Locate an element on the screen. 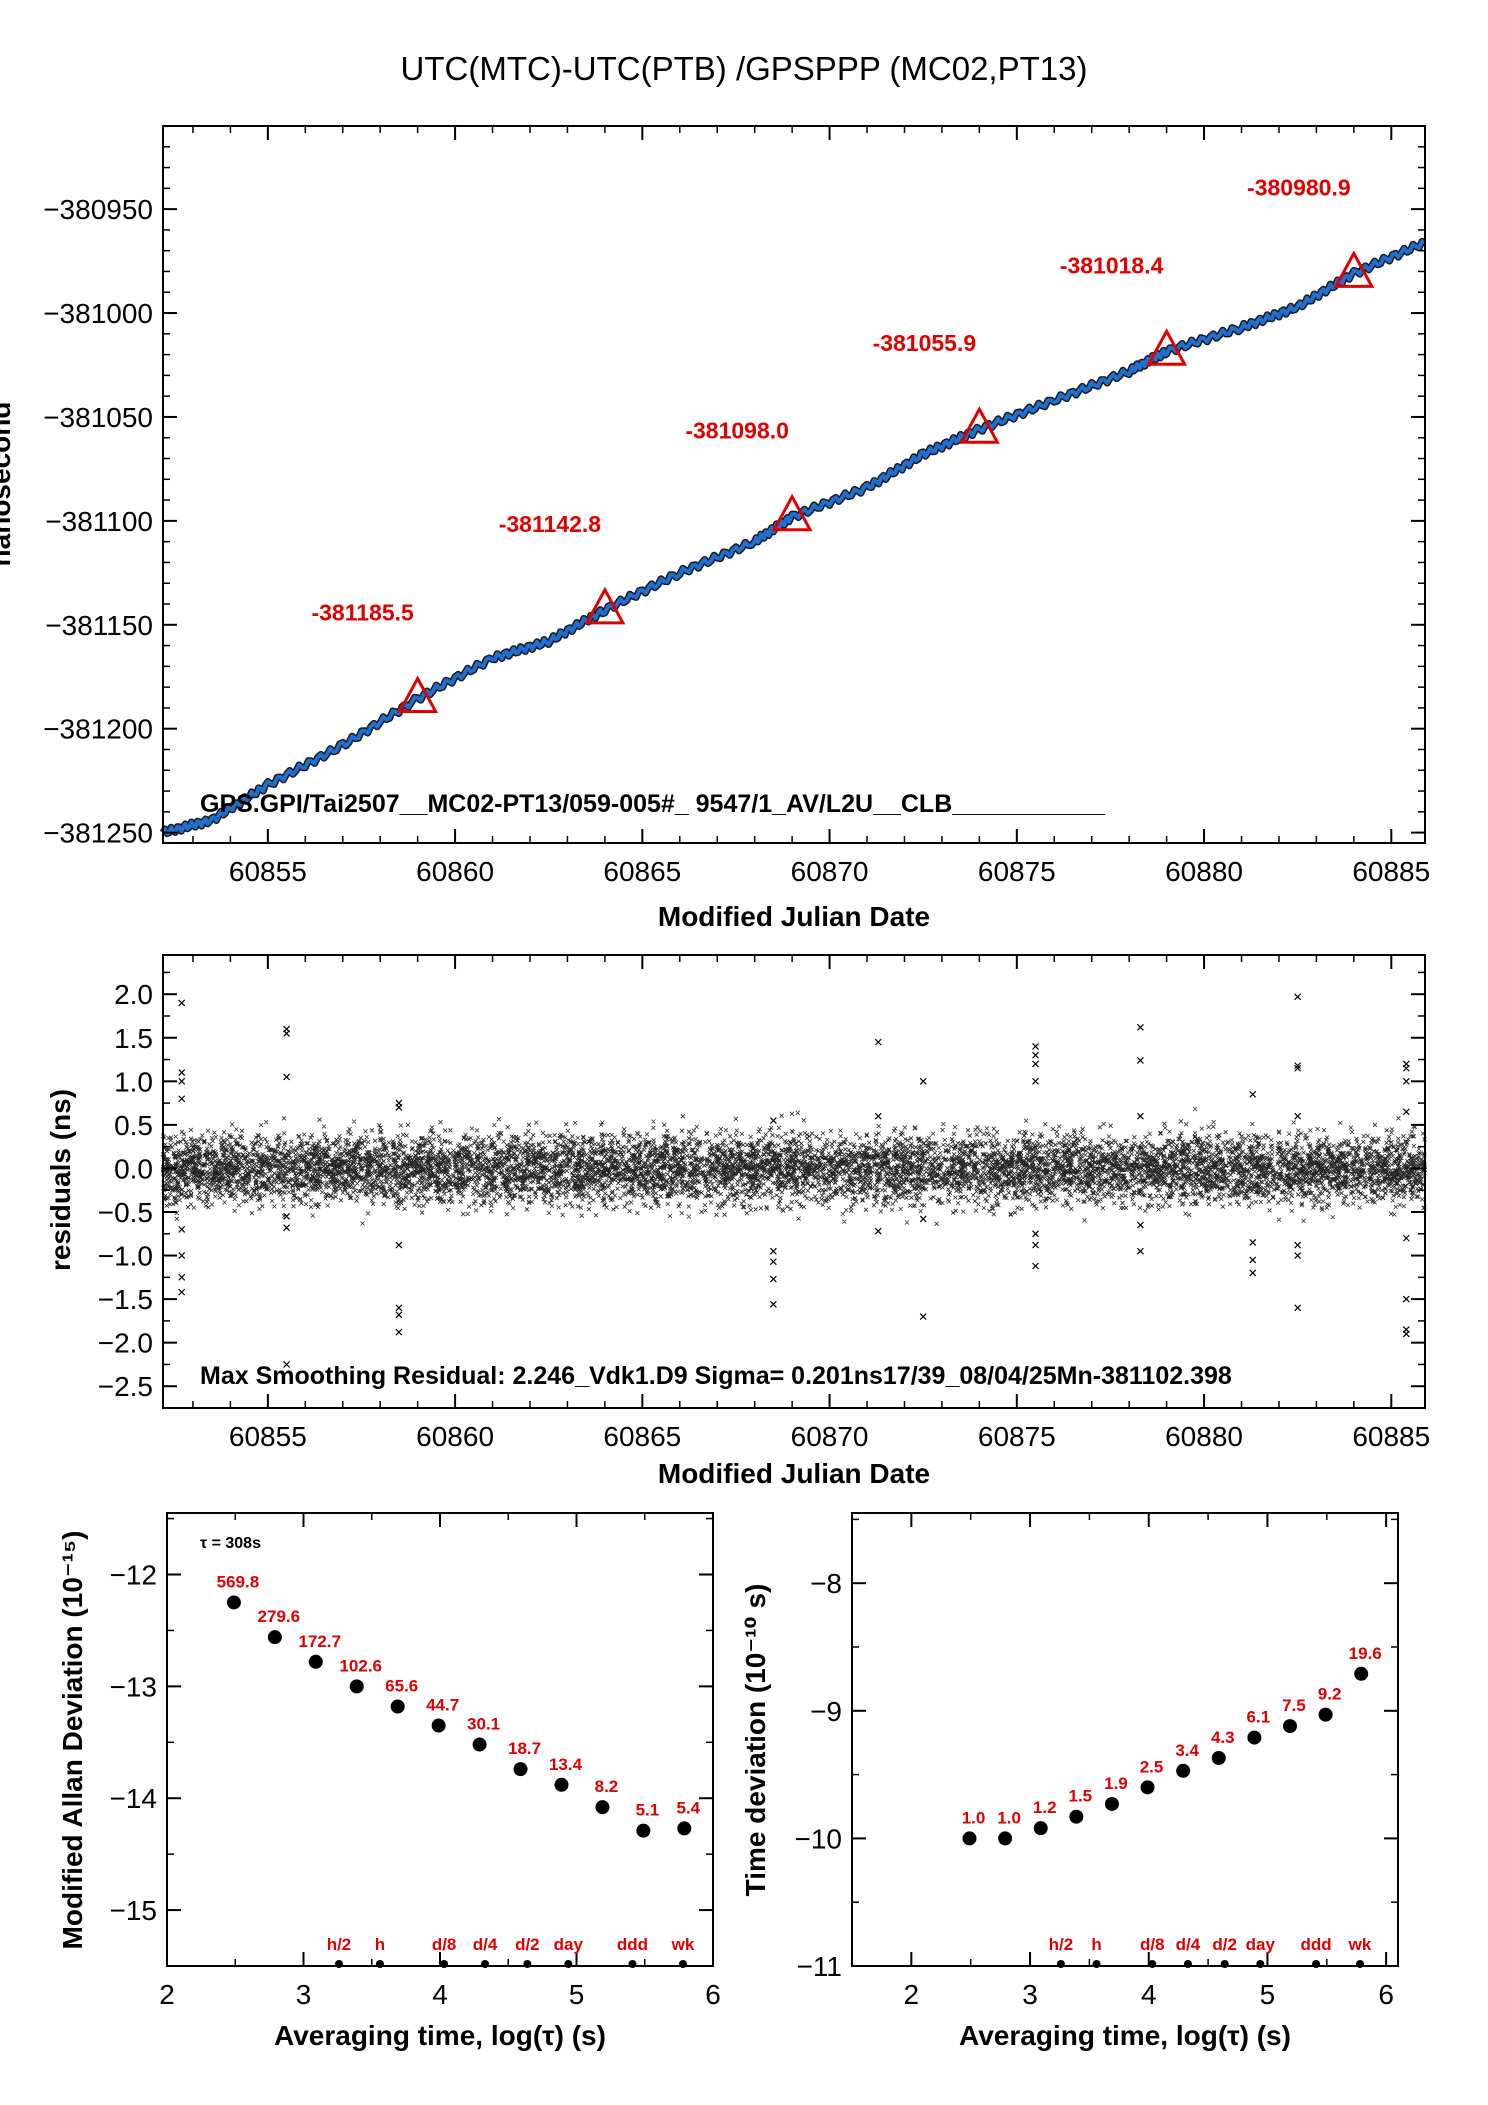  time-offset-x-tick-label: 60860 is located at coordinates (455, 871).